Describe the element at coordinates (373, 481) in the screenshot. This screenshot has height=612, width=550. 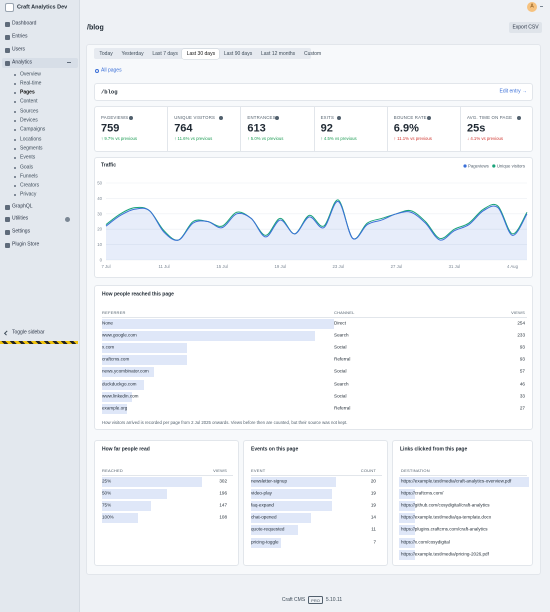
I see `cell: 20` at that location.